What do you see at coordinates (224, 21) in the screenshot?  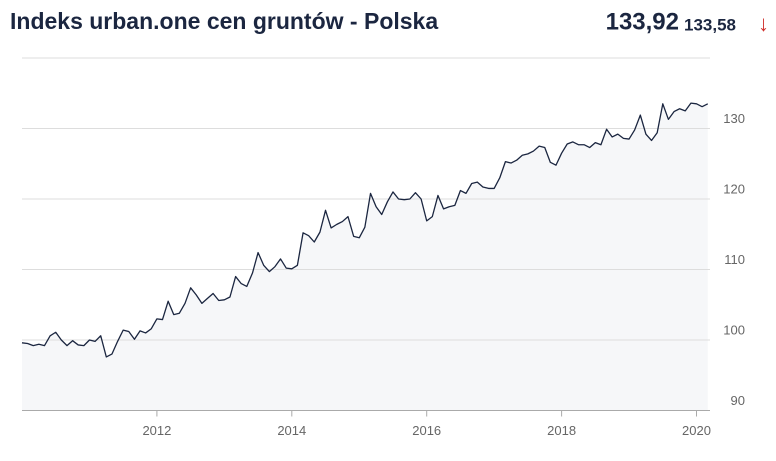 I see `title: Indeks urban.one cen gruntów - Polska` at bounding box center [224, 21].